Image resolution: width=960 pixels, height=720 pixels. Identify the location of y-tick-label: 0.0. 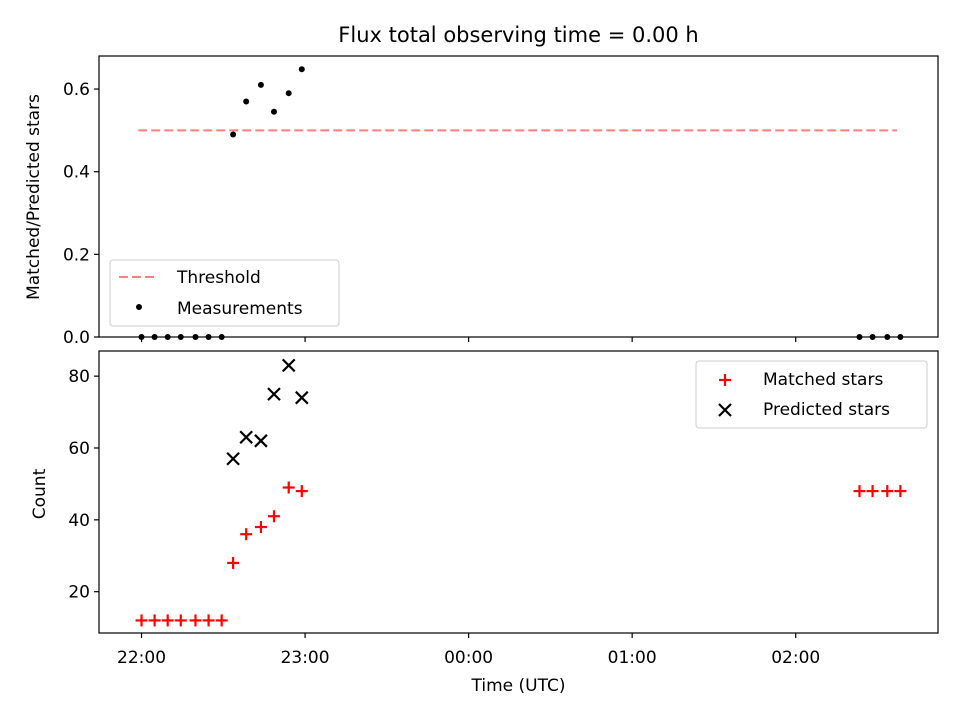
(76, 338).